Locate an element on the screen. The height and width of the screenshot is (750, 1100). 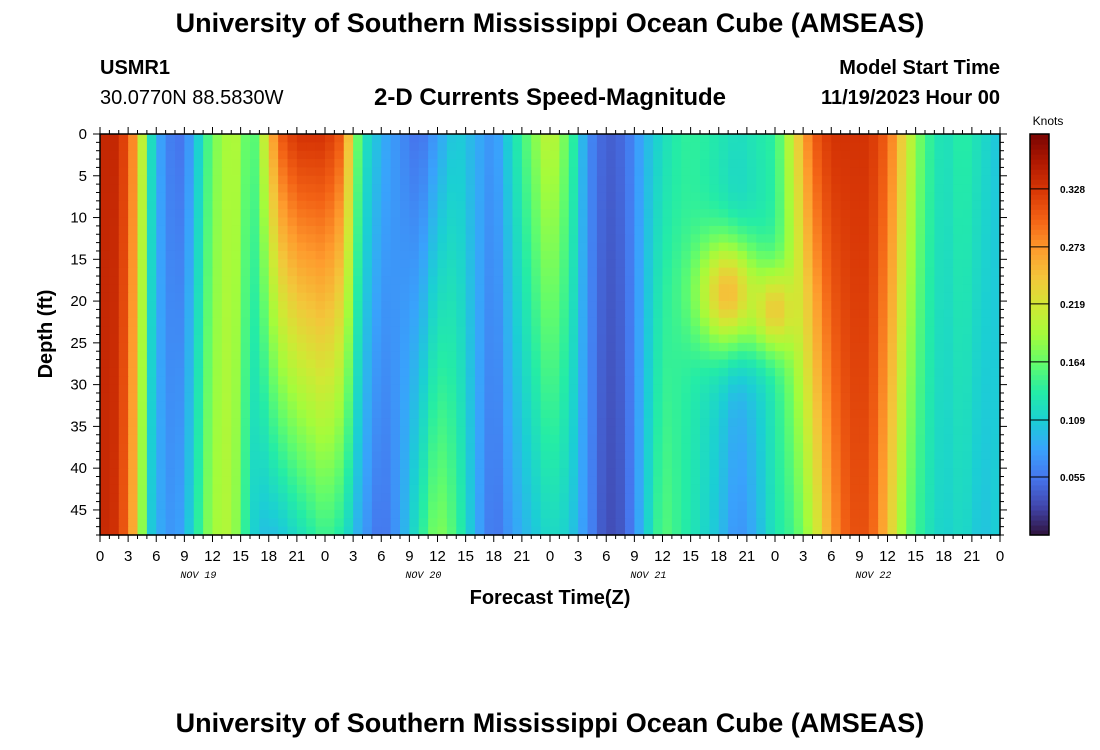
x-tick-label: 15 is located at coordinates (240, 556).